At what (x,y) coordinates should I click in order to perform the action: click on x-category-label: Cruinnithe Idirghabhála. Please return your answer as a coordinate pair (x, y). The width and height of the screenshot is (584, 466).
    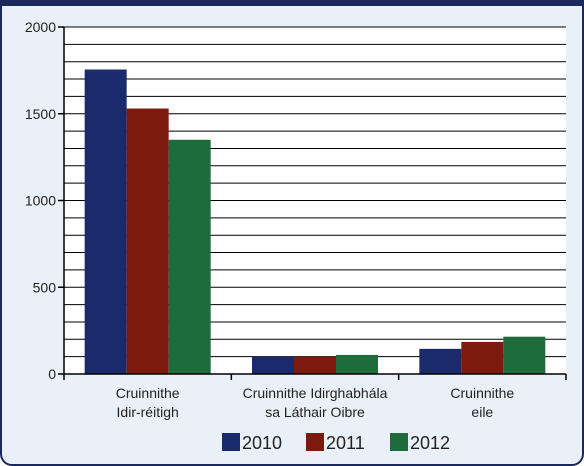
    Looking at the image, I should click on (315, 393).